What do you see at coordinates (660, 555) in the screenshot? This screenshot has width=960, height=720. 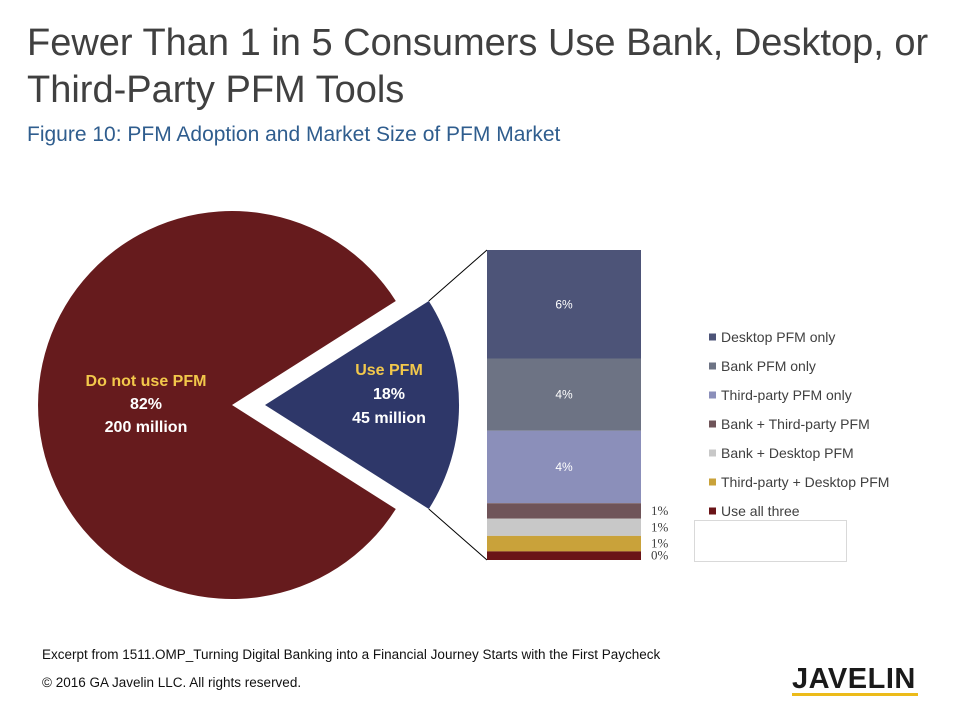 I see `bar-label-use-all-three: 0%` at bounding box center [660, 555].